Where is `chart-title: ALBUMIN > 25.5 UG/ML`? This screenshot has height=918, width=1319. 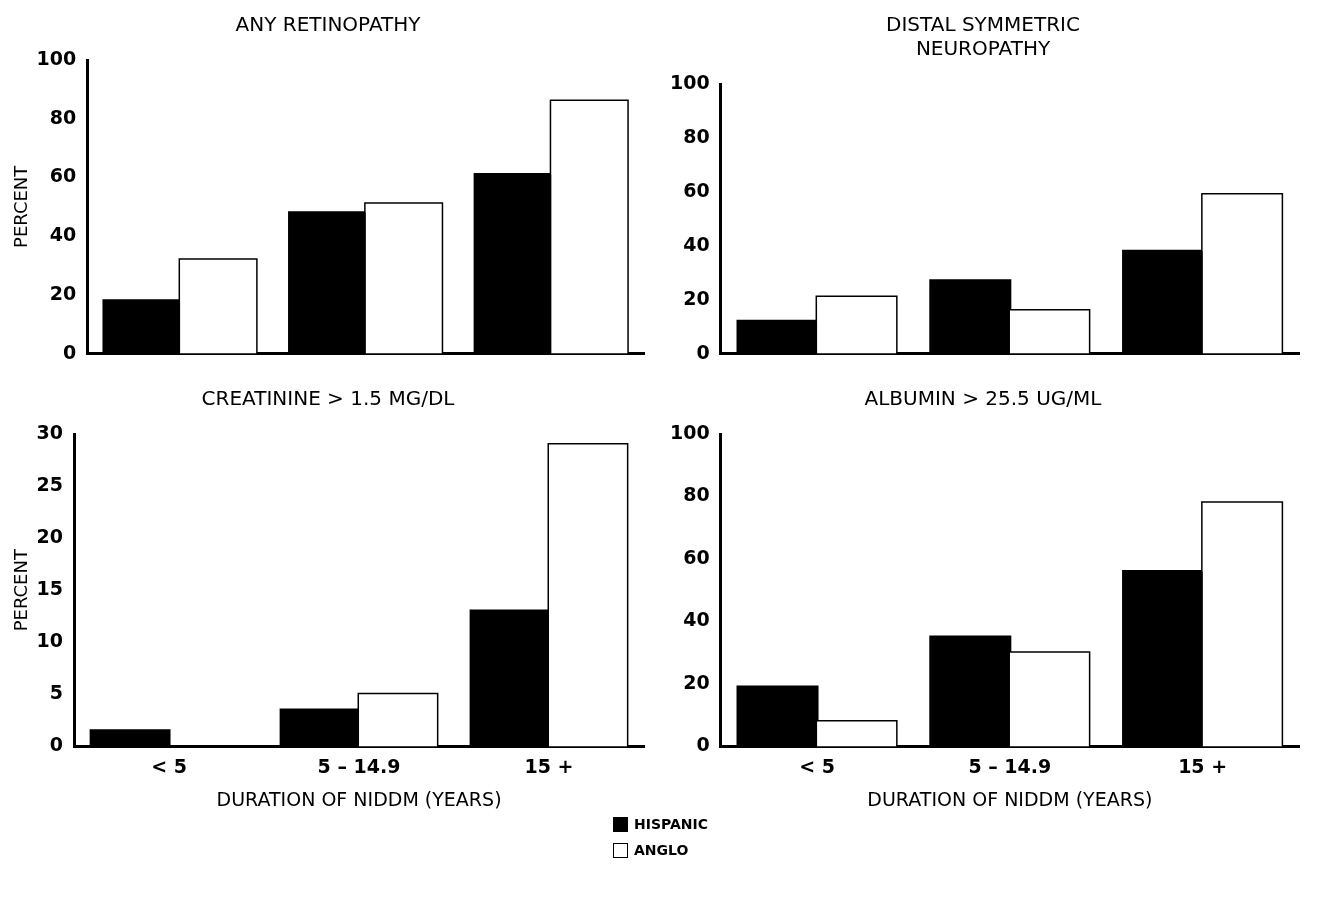 chart-title: ALBUMIN > 25.5 UG/ML is located at coordinates (983, 398).